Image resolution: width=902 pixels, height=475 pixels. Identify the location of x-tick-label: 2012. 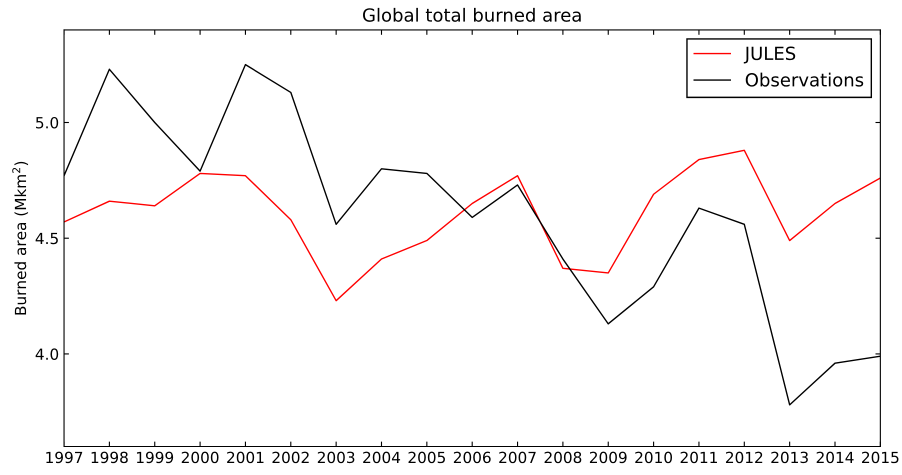
(744, 458).